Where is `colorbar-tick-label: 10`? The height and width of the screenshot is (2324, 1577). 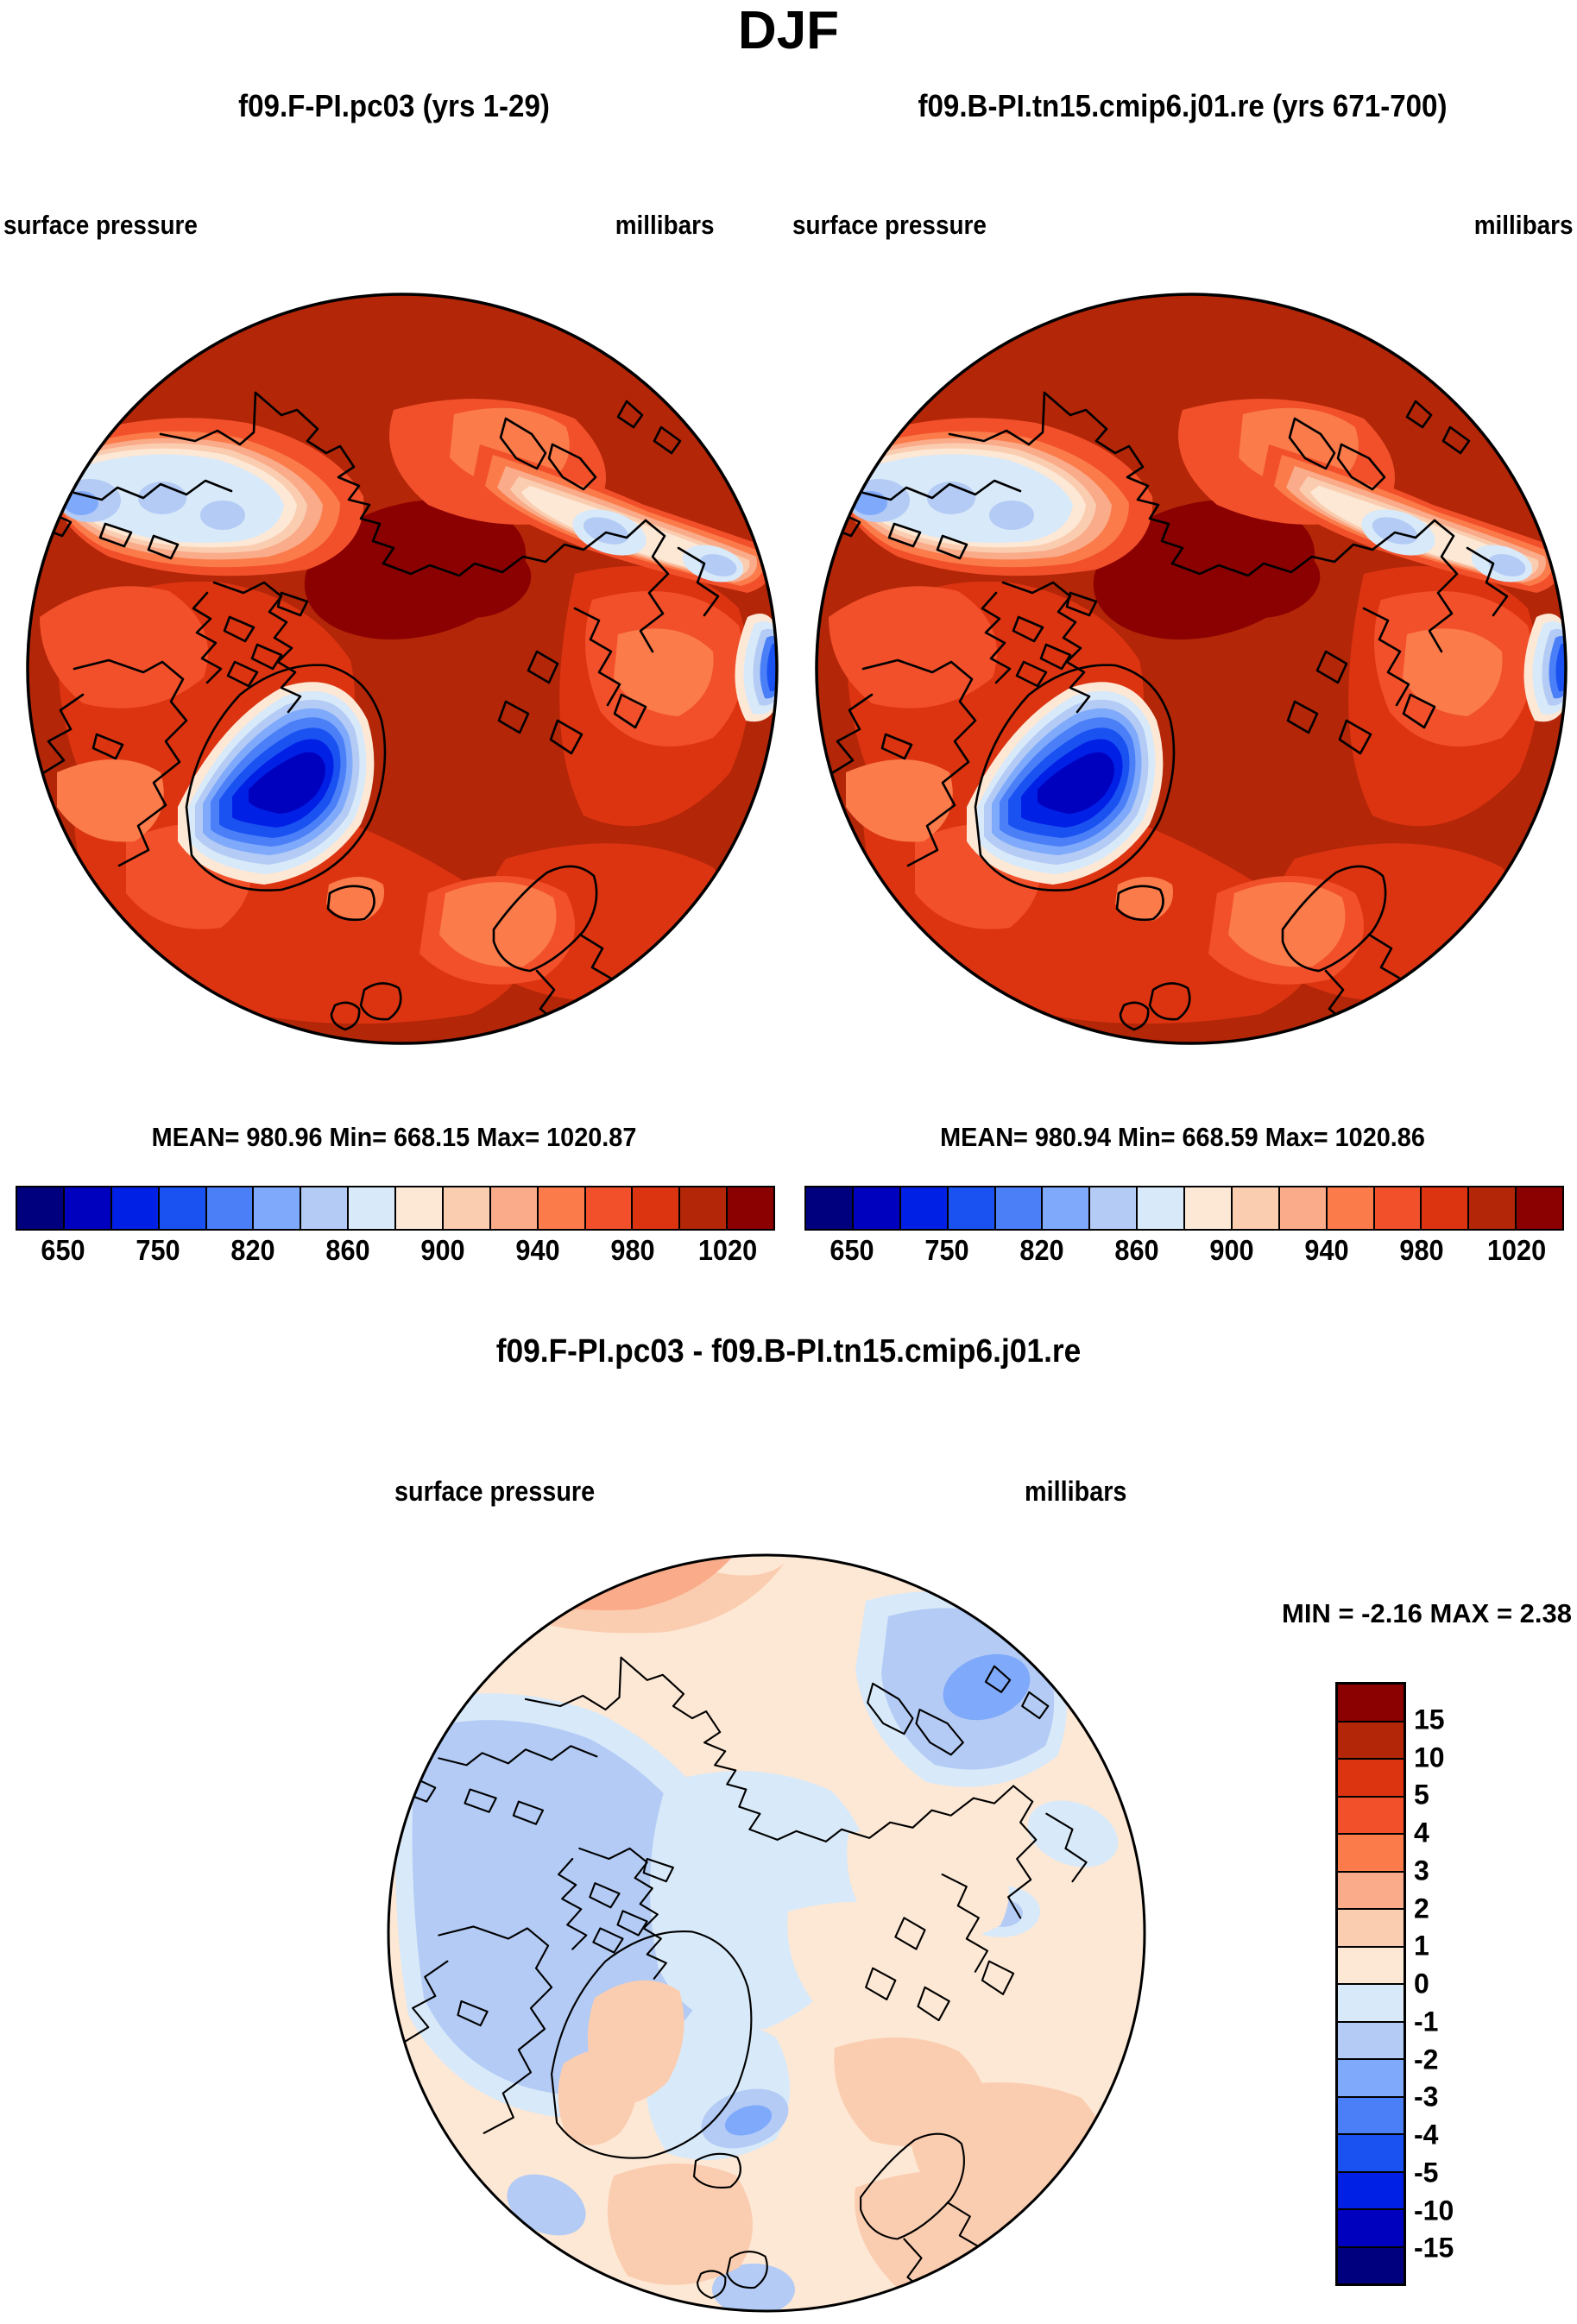
colorbar-tick-label: 10 is located at coordinates (1429, 1757).